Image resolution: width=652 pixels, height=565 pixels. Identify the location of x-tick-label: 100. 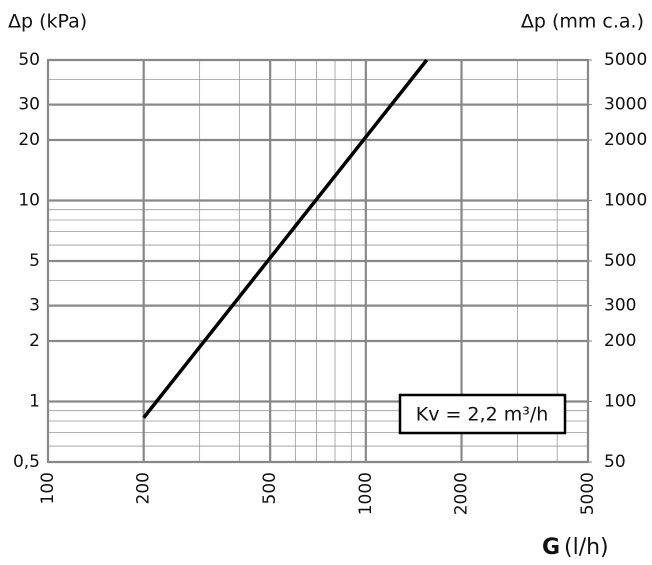
(48, 488).